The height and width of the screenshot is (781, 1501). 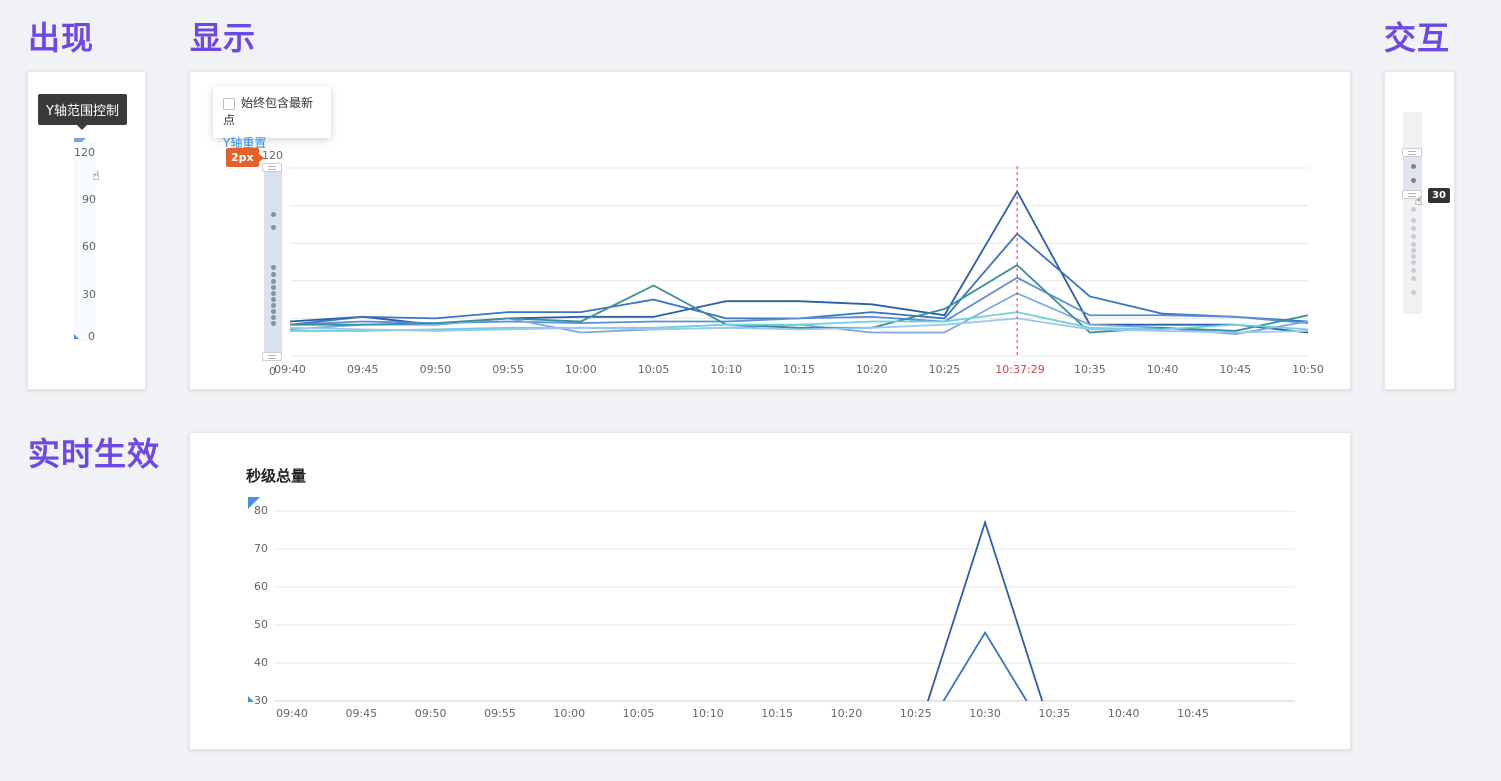 I want to click on y-min-label: 0, so click(x=272, y=371).